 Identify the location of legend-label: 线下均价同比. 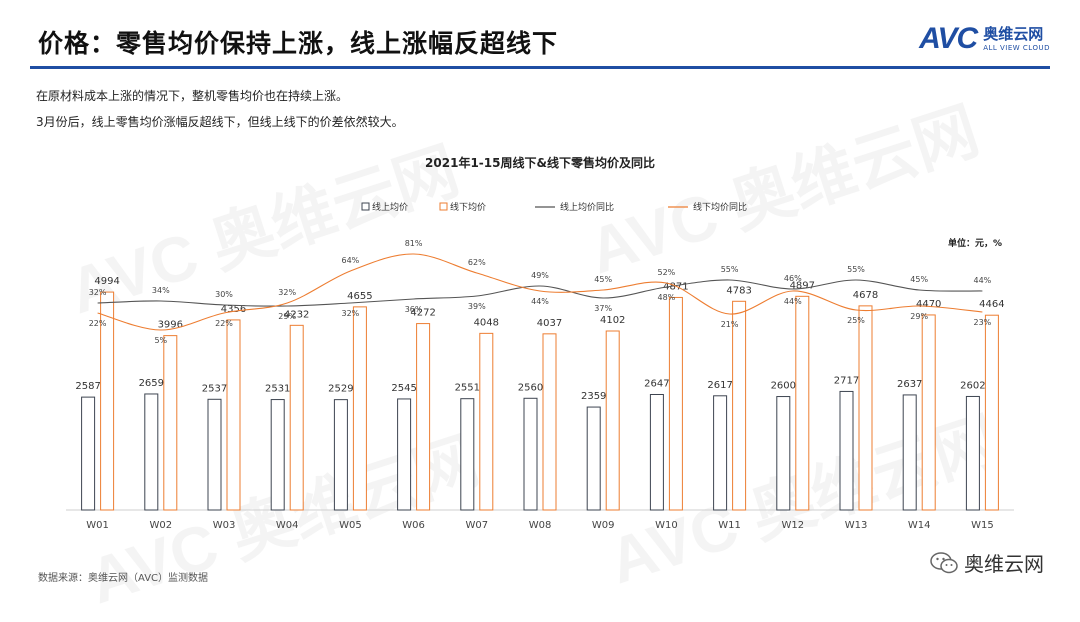
(720, 207).